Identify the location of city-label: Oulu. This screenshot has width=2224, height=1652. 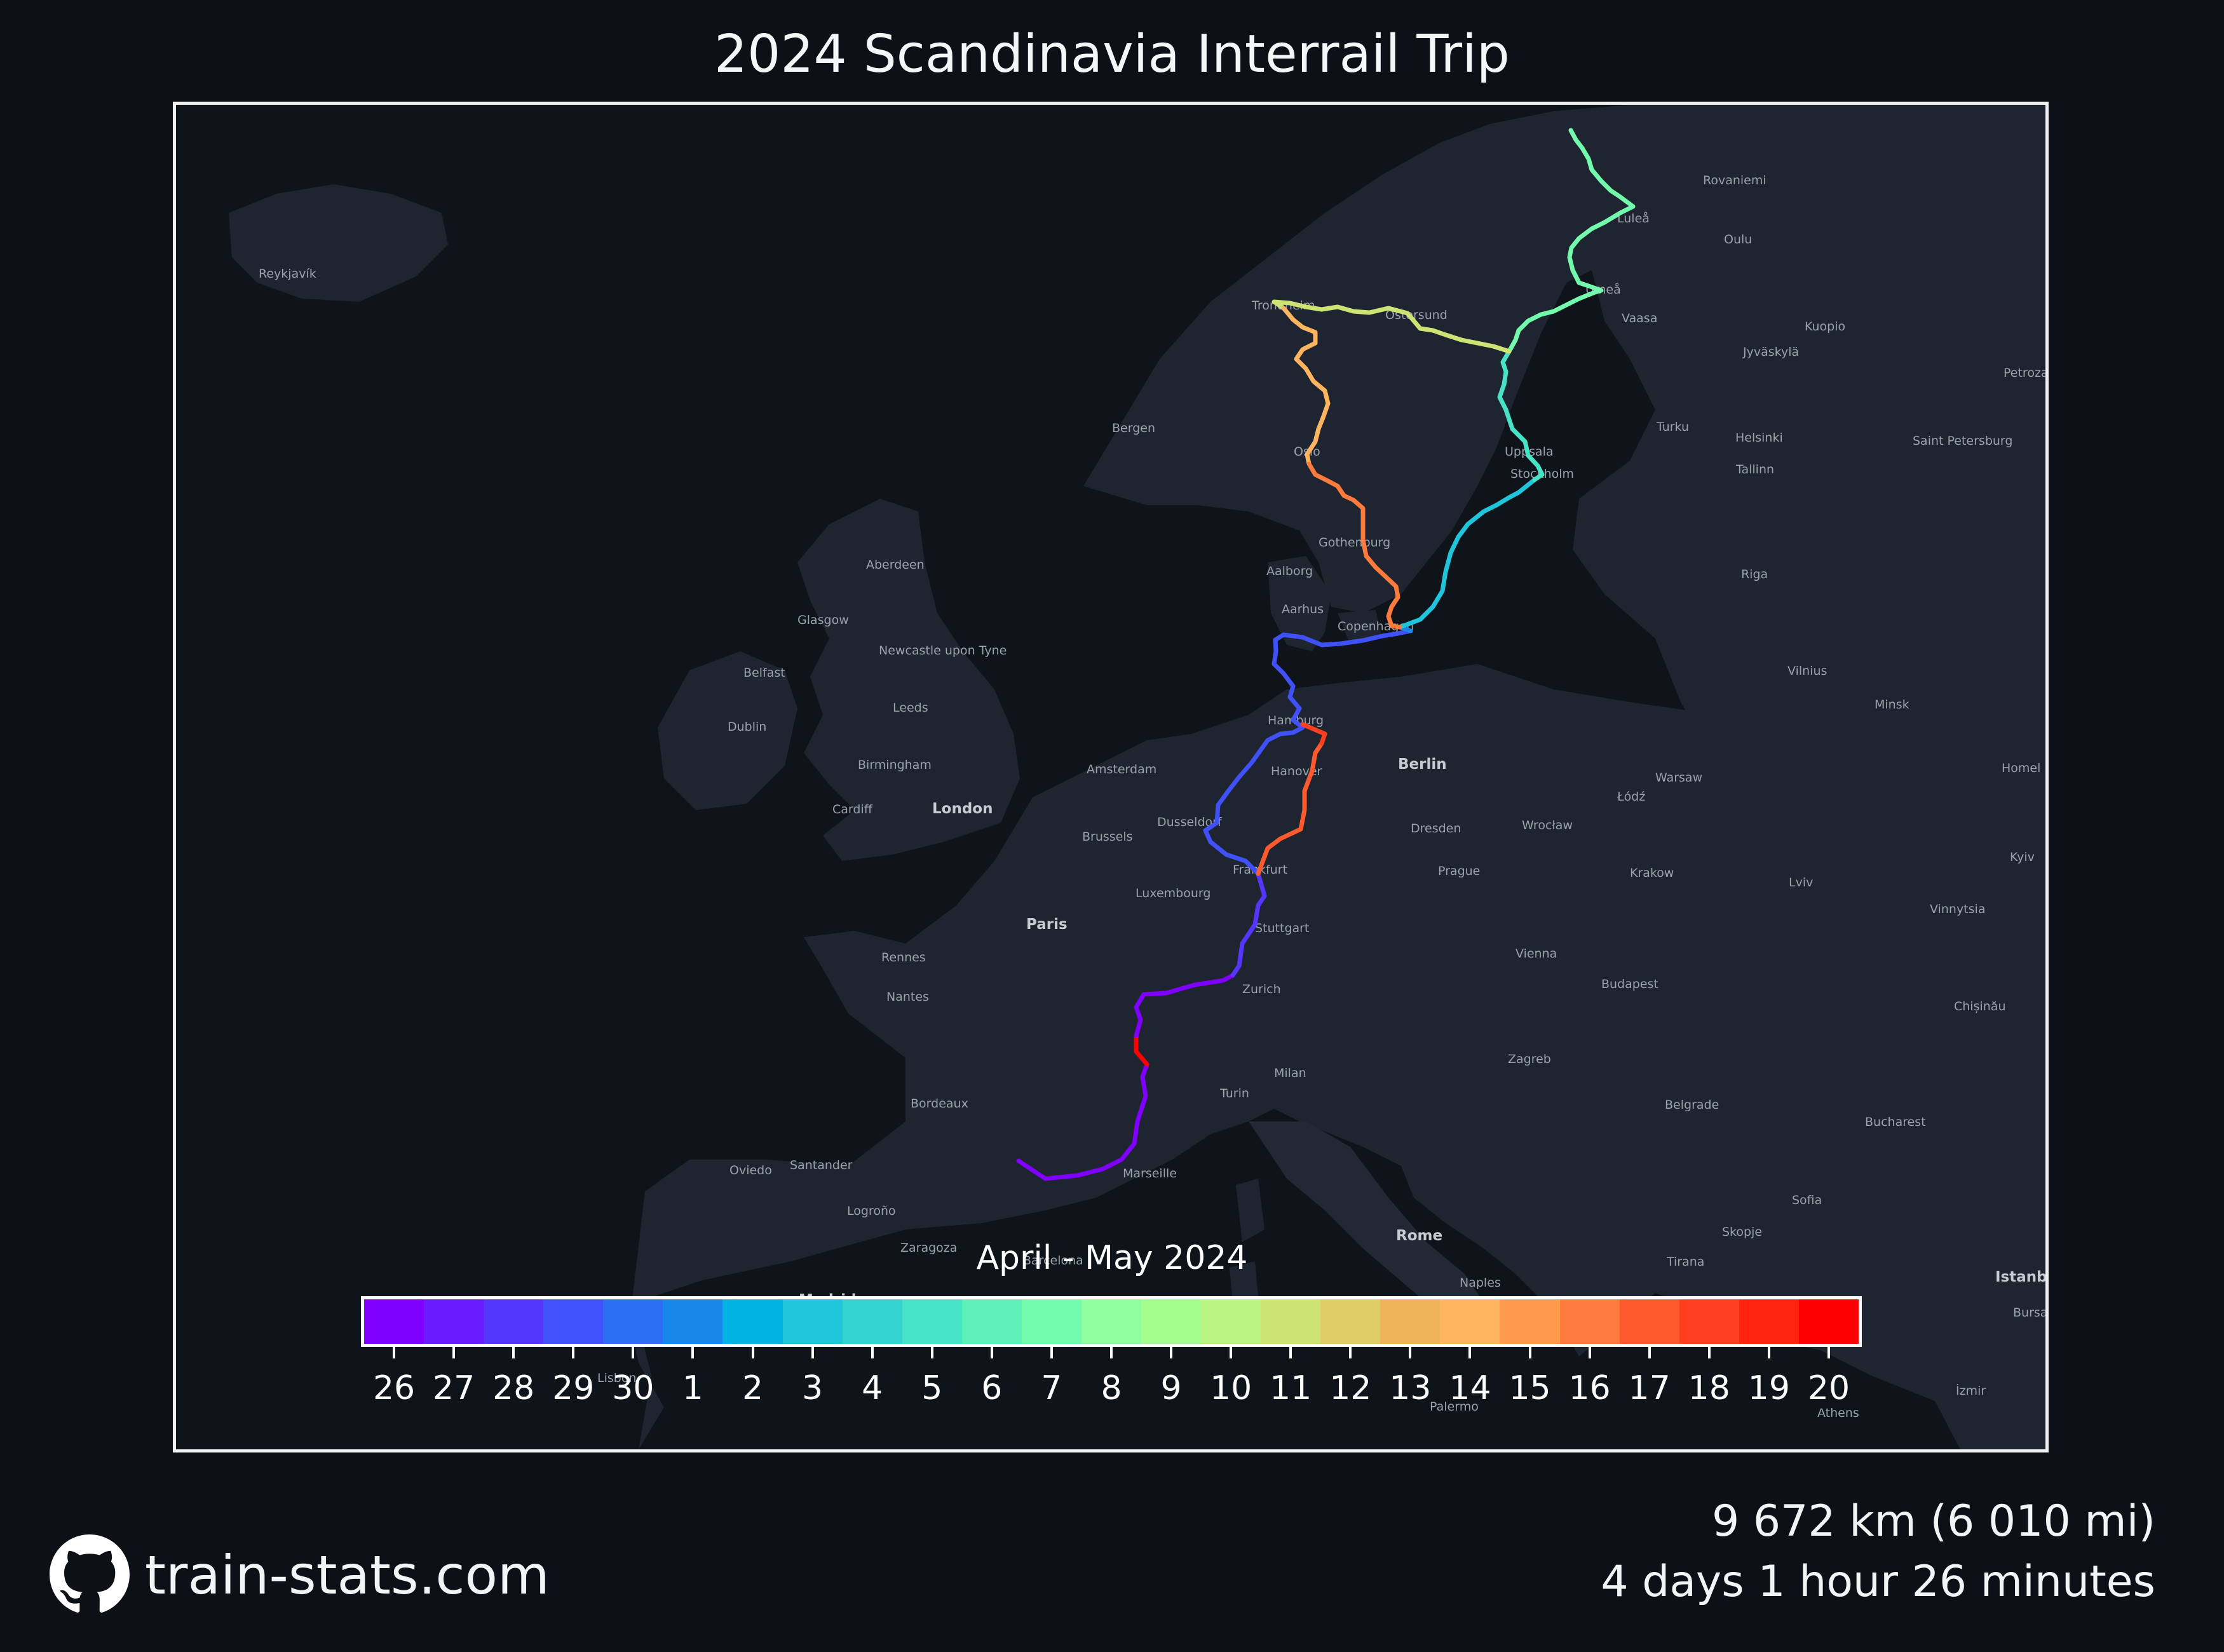
(1738, 240).